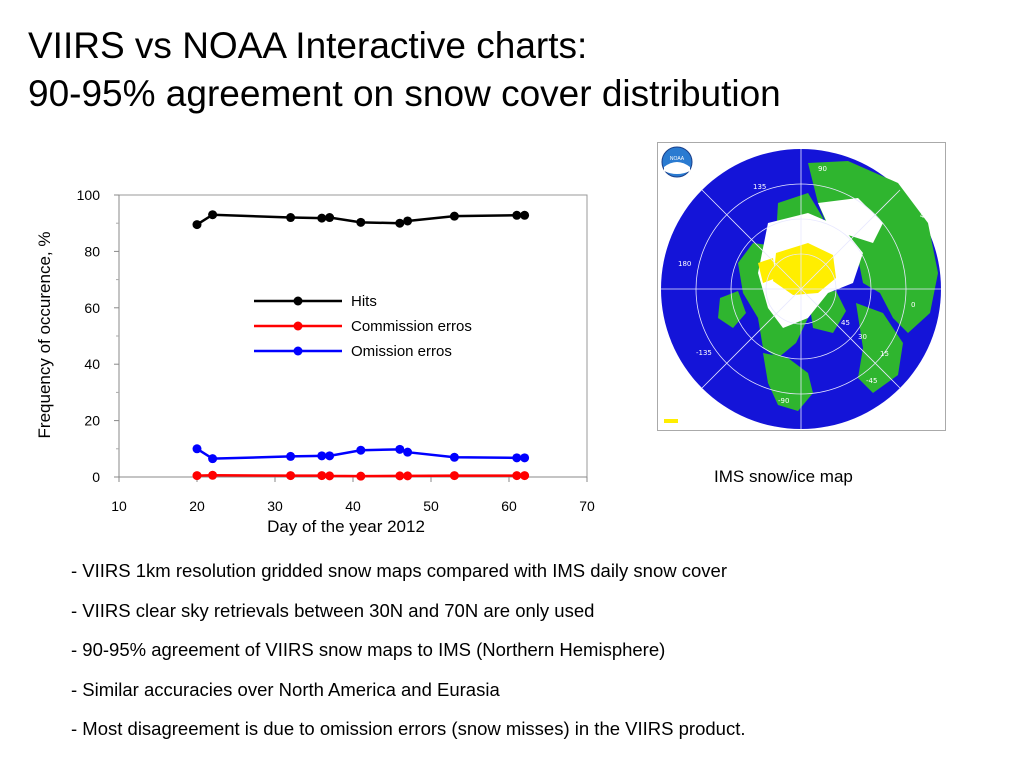 This screenshot has height=767, width=1023. Describe the element at coordinates (690, 411) in the screenshot. I see `snow-legend-label: snow` at that location.